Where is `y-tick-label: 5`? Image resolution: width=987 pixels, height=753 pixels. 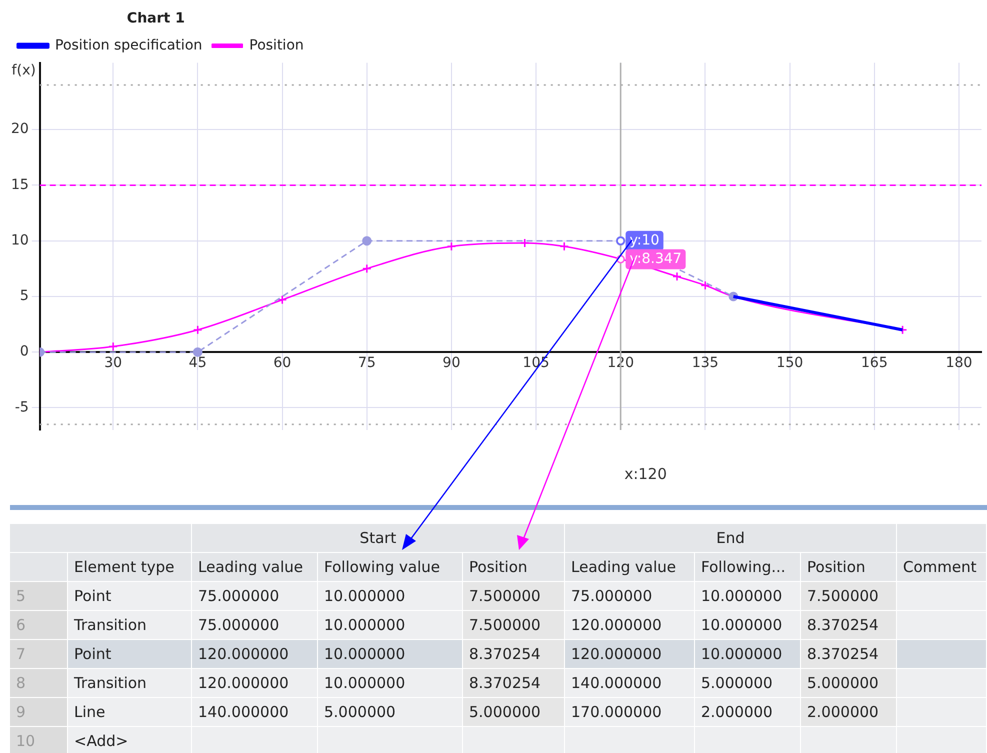
y-tick-label: 5 is located at coordinates (24, 296).